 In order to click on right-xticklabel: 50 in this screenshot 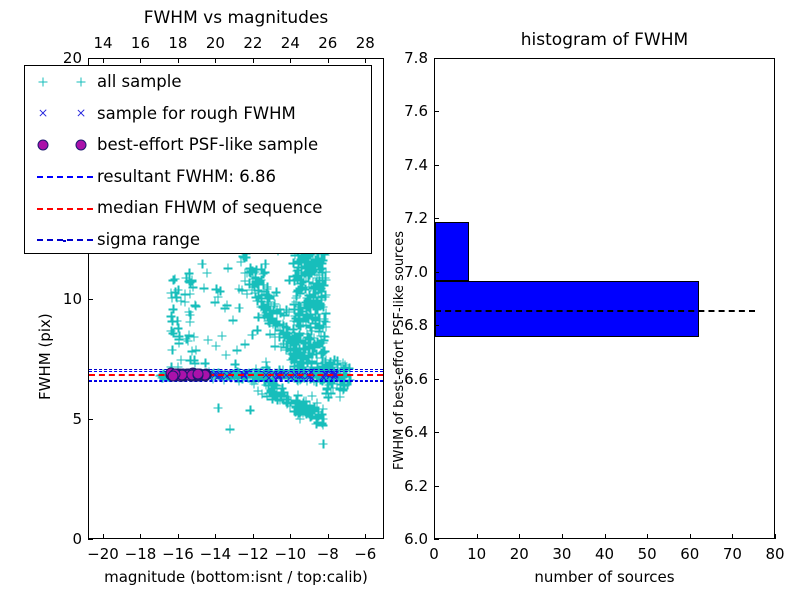, I will do `click(647, 554)`.